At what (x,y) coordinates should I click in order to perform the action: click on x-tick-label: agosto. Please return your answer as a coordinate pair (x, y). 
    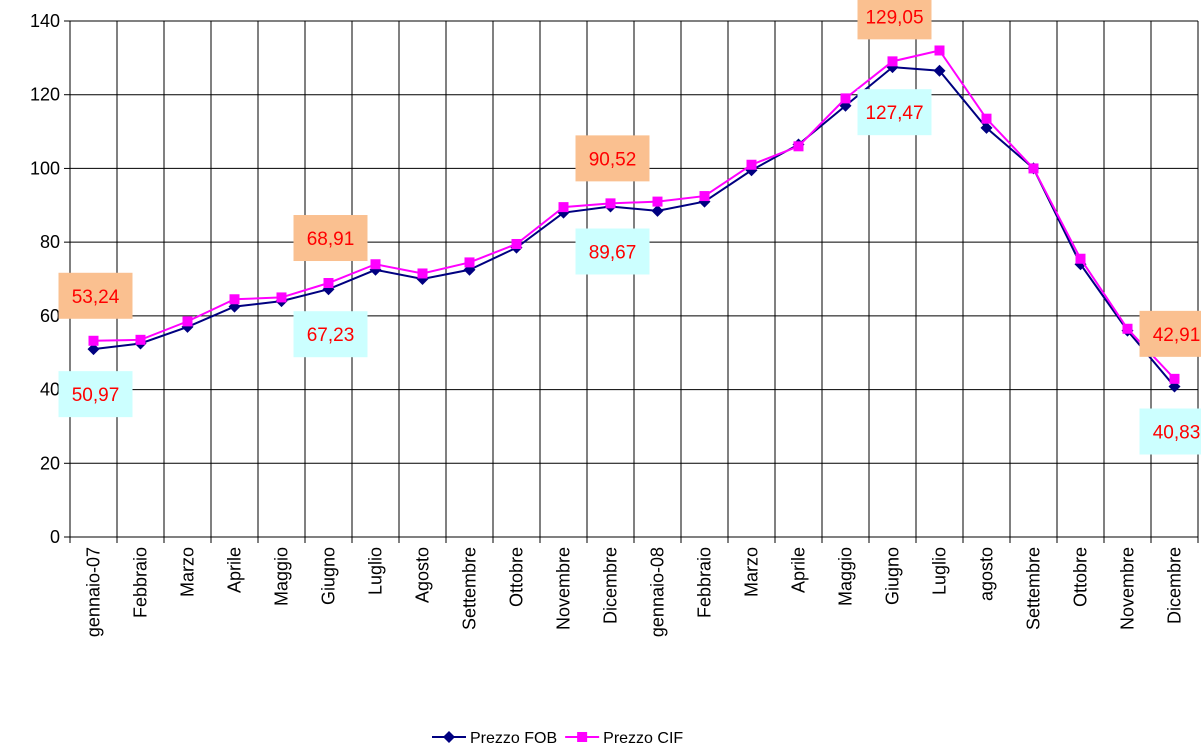
    Looking at the image, I should click on (987, 574).